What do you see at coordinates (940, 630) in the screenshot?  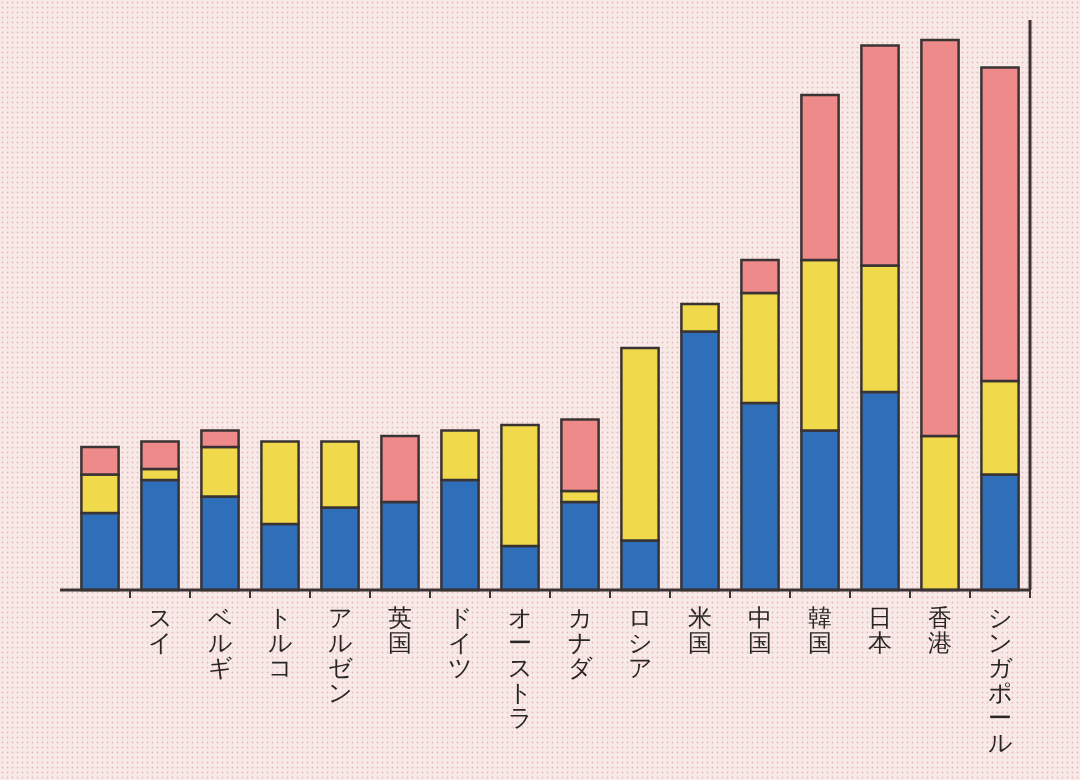 I see `x-tick-label: 香港` at bounding box center [940, 630].